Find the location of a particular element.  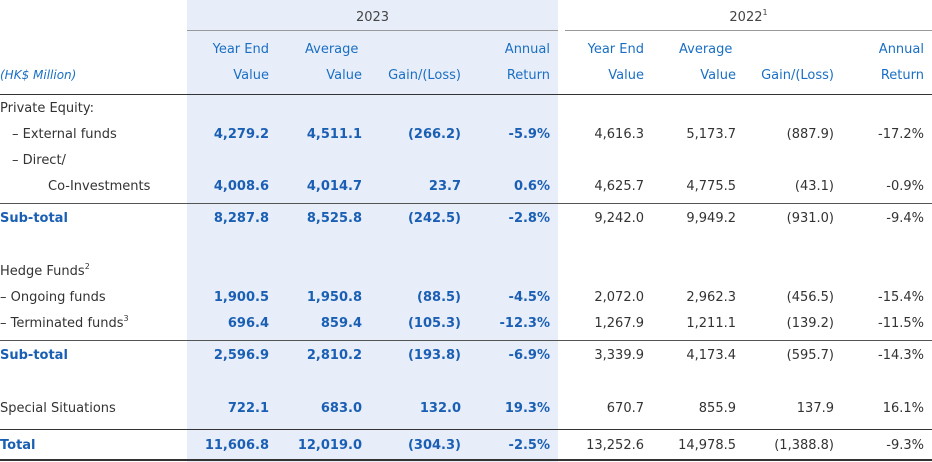

year-2023-heading: 2023 is located at coordinates (372, 17).